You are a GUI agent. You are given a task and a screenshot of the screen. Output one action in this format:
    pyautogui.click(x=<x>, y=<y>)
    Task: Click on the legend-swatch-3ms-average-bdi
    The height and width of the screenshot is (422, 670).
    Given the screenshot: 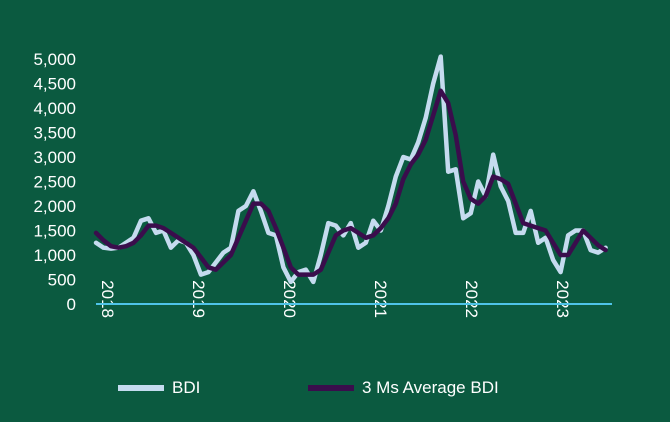 What is the action you would take?
    pyautogui.click(x=331, y=388)
    